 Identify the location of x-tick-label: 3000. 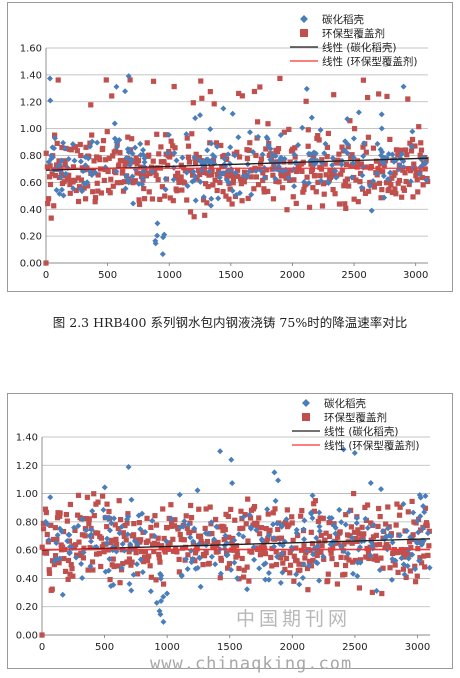
(415, 275).